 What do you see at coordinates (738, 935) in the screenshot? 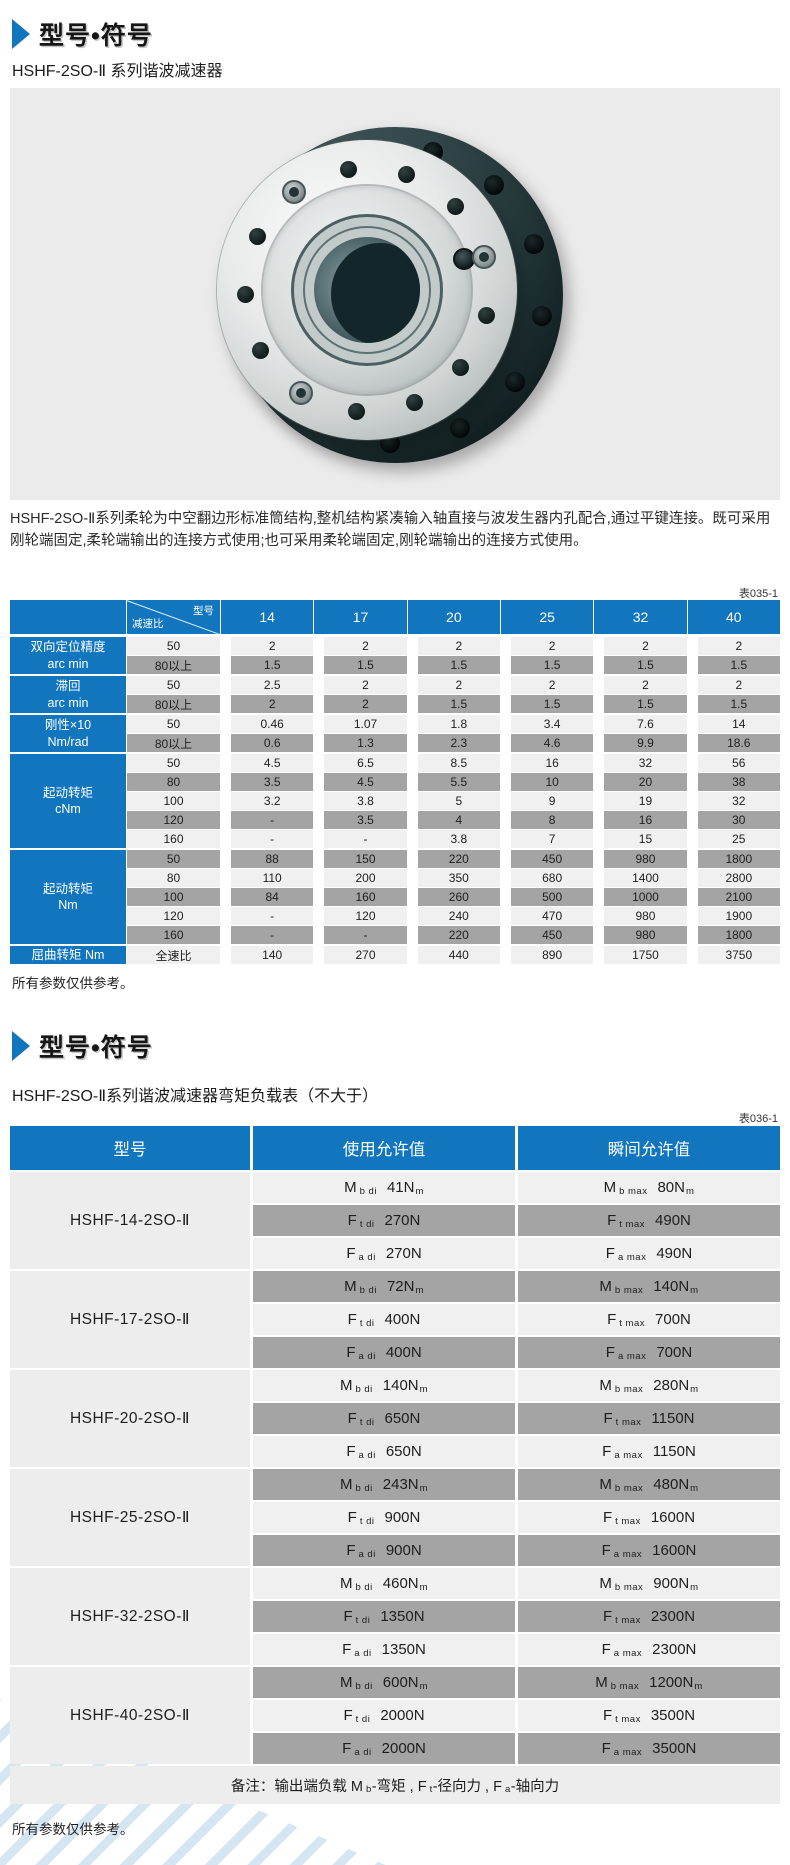
I see `spec-value-cell: 1800` at bounding box center [738, 935].